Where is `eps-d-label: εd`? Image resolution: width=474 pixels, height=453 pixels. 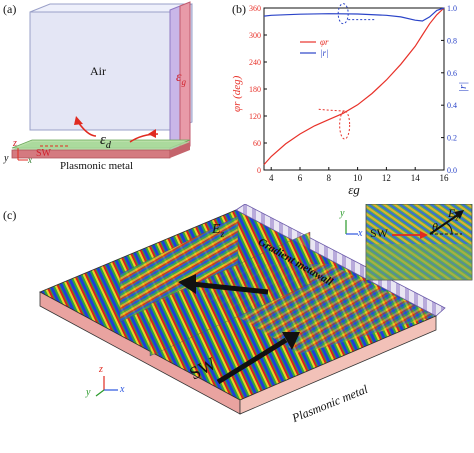
eps-d-label: εd is located at coordinates (105, 141).